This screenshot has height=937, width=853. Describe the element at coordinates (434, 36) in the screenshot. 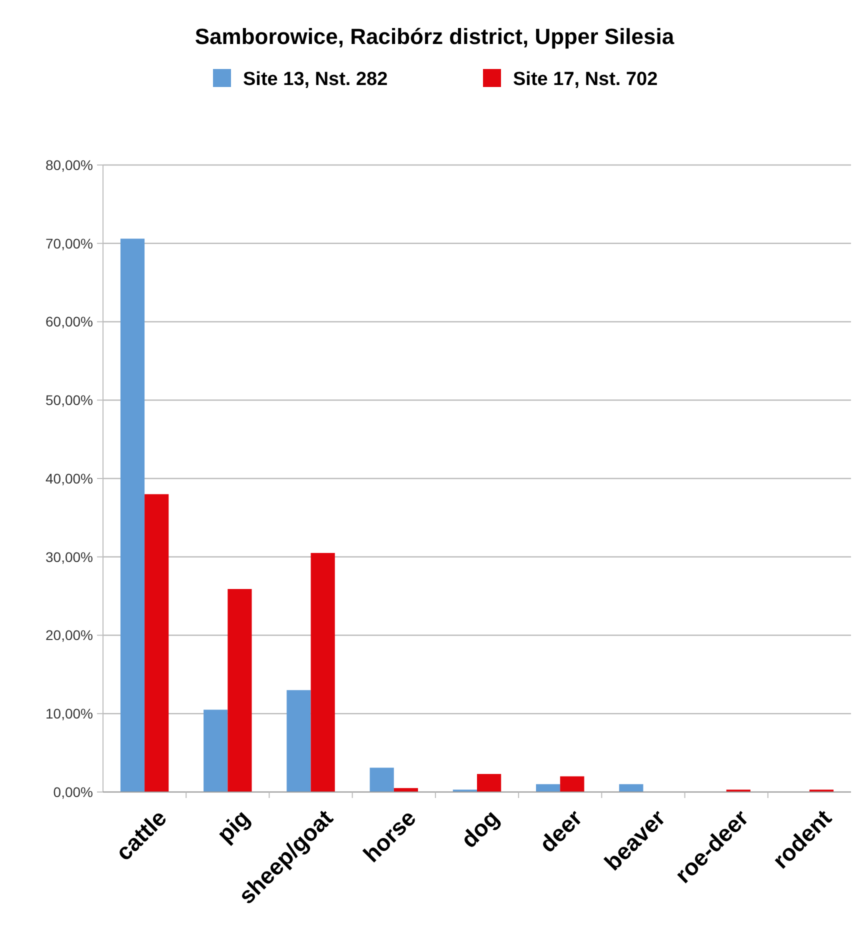

I see `chart-title: Samborowice, Racibórz district, Upper Silesia` at that location.